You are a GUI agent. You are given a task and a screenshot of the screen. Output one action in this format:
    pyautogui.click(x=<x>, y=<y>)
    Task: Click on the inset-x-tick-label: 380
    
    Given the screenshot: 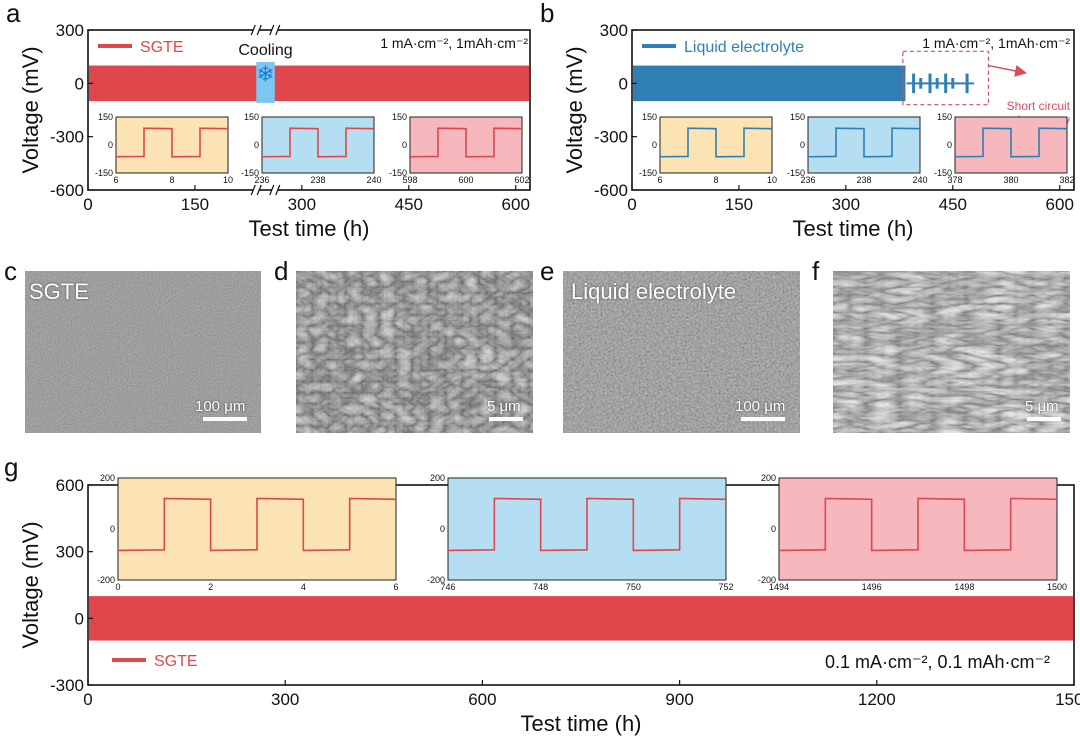 What is the action you would take?
    pyautogui.click(x=1010, y=180)
    